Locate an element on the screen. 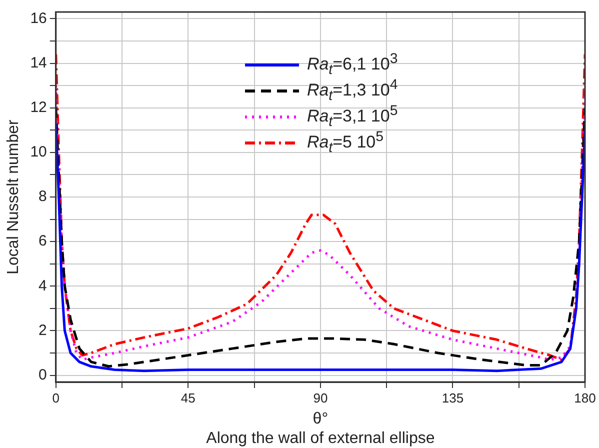 The width and height of the screenshot is (599, 448). x-tick-label: 45 is located at coordinates (188, 398).